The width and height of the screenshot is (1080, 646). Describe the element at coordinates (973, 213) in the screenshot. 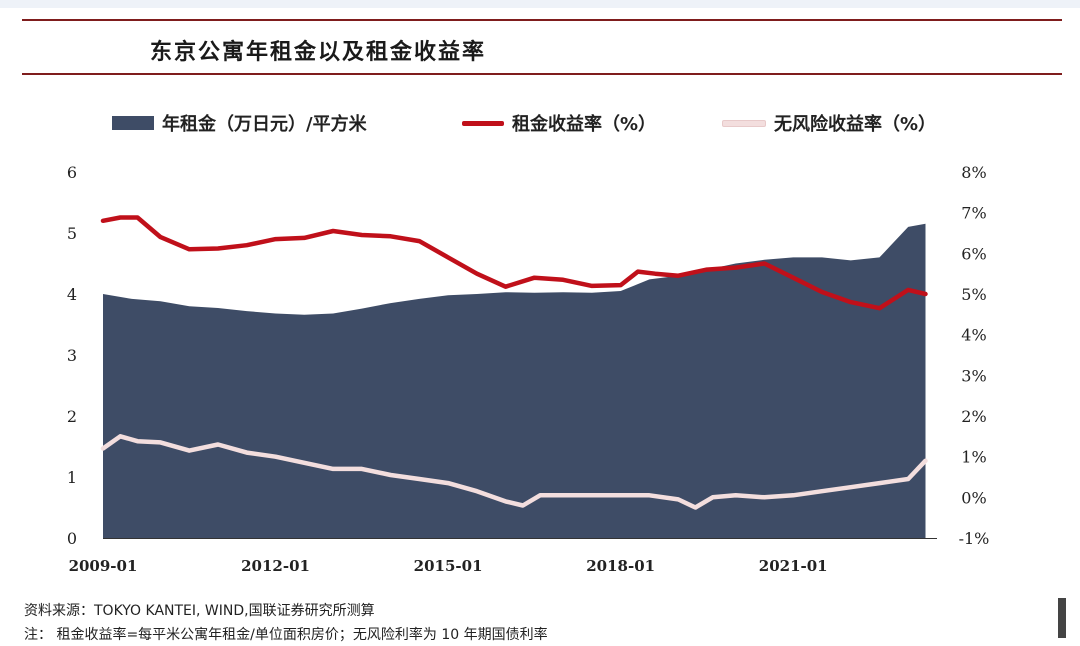

I see `y-right-tick-label: 7%` at that location.